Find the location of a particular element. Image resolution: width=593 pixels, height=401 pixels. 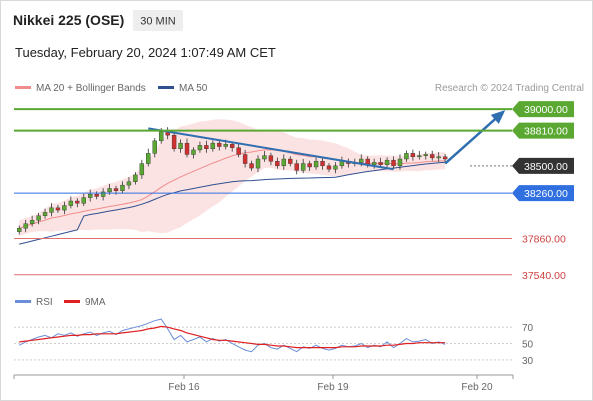

rsi-panel: 70 50 30 is located at coordinates (274, 342).